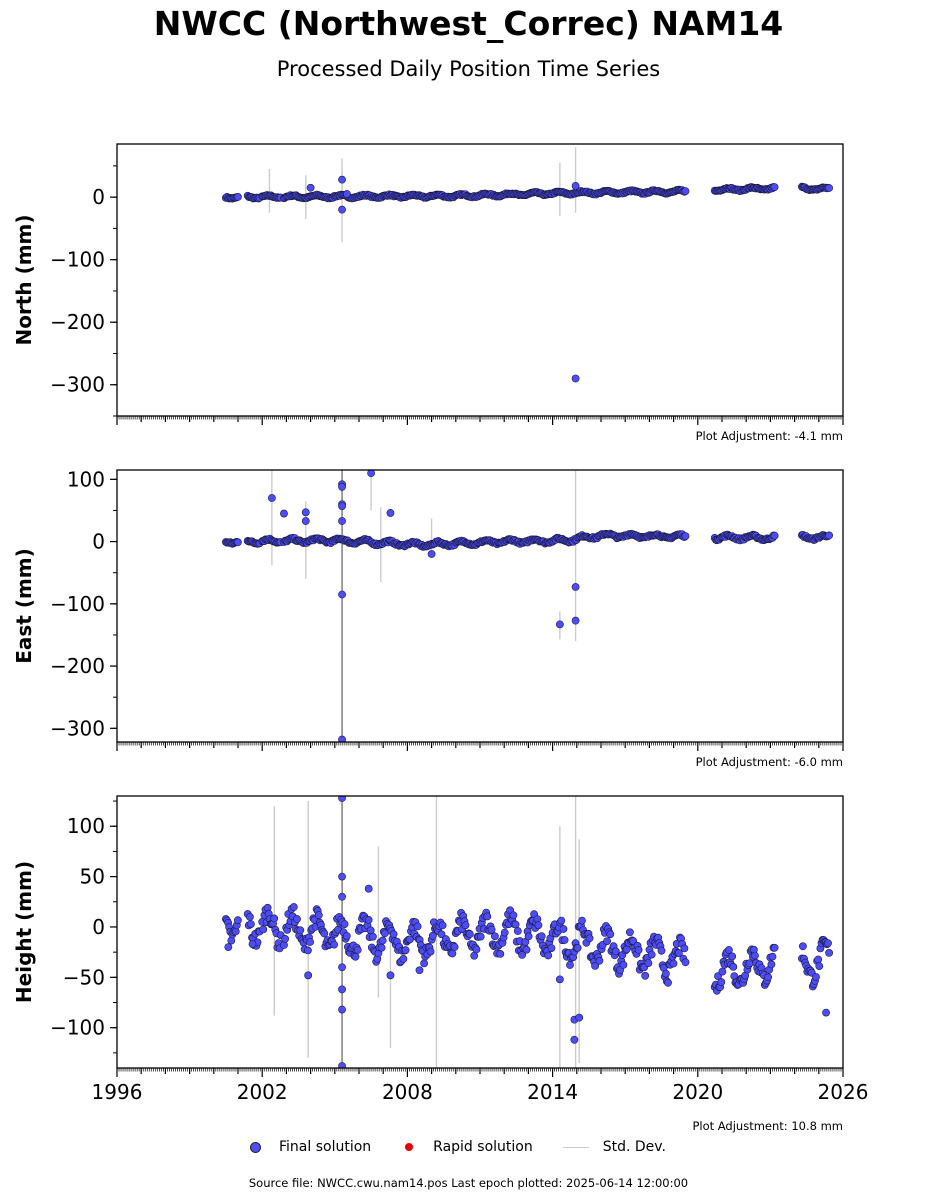 The height and width of the screenshot is (1200, 937). Describe the element at coordinates (84, 977) in the screenshot. I see `y-tick-label: −50` at that location.